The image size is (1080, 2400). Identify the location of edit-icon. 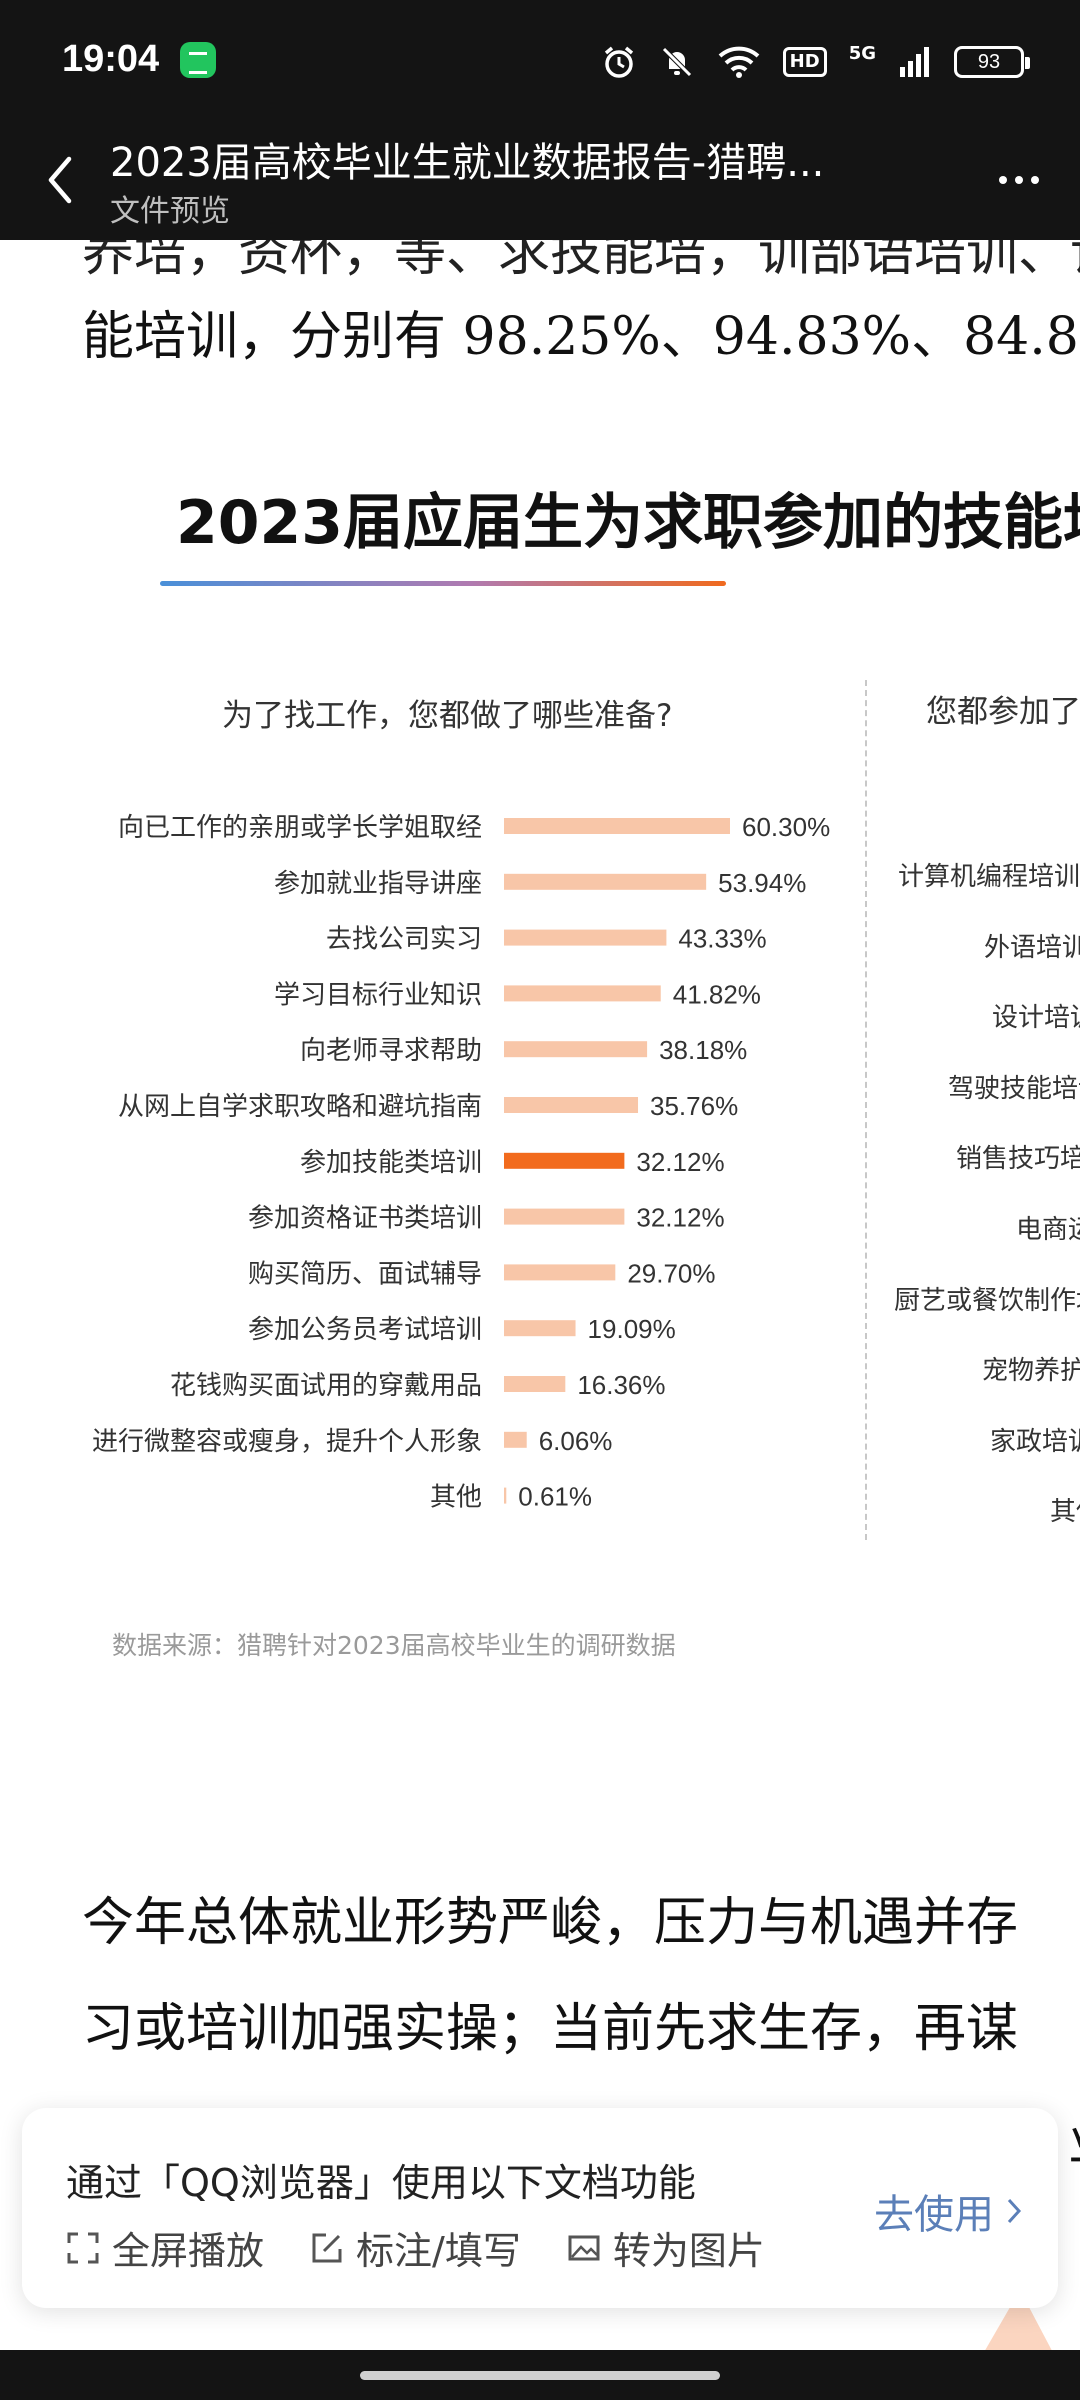
(327, 2247).